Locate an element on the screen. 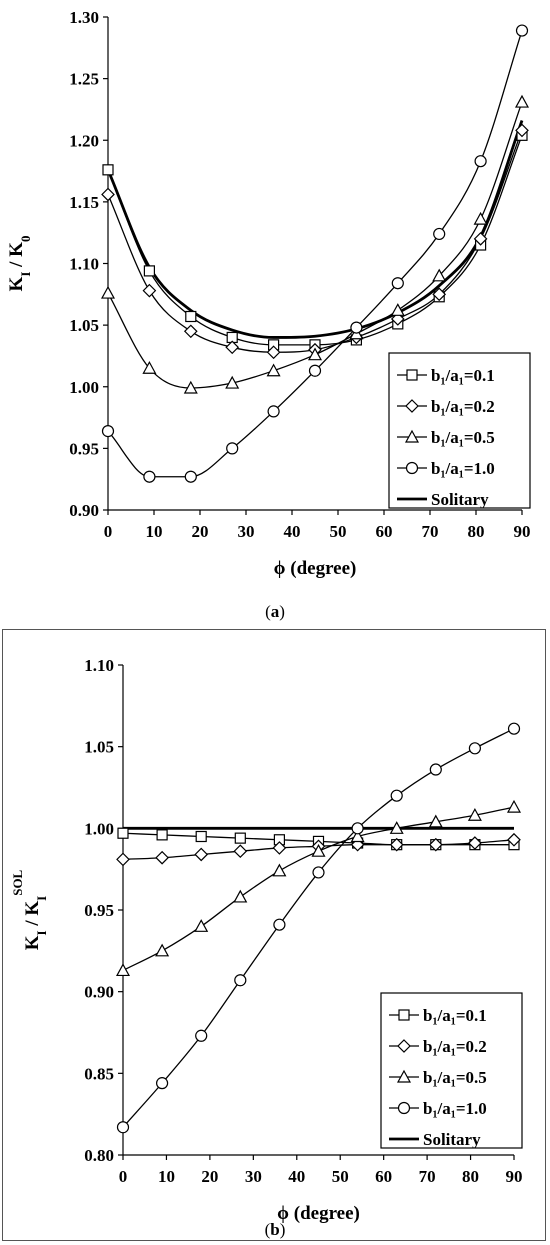  chart-b-caption: (b) is located at coordinates (275, 1229).